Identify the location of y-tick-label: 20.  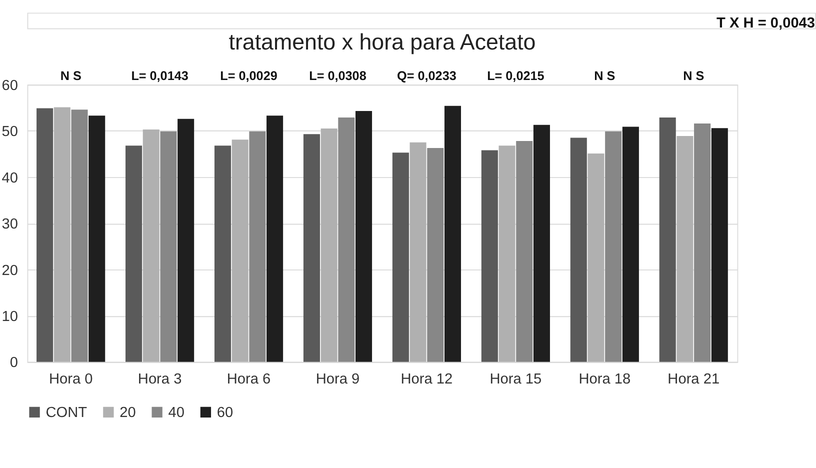
(10, 270).